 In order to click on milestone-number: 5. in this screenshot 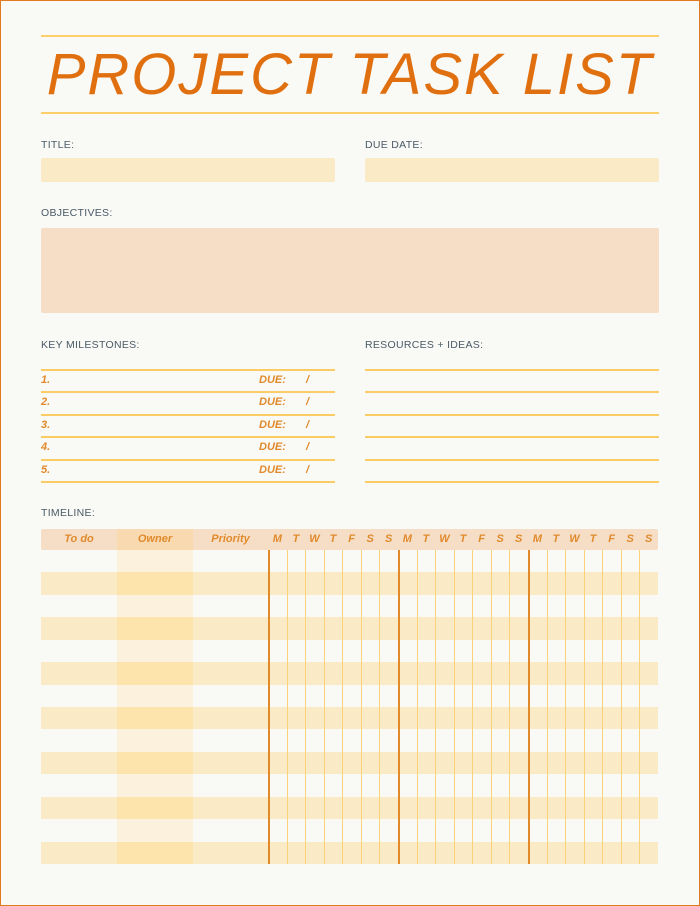, I will do `click(46, 470)`.